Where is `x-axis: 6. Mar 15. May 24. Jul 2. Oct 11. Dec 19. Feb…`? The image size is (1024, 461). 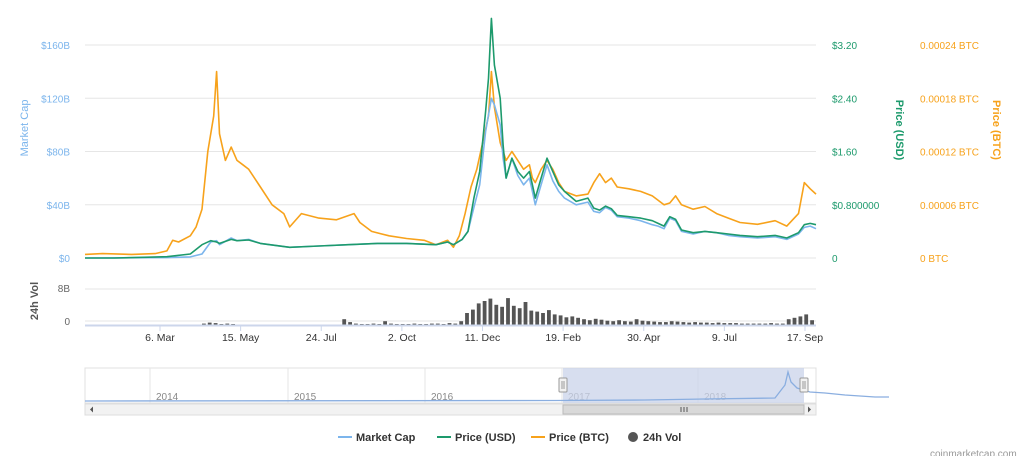
x-axis: 6. Mar 15. May 24. Jul 2. Oct 11. Dec 19. Feb… is located at coordinates (454, 334).